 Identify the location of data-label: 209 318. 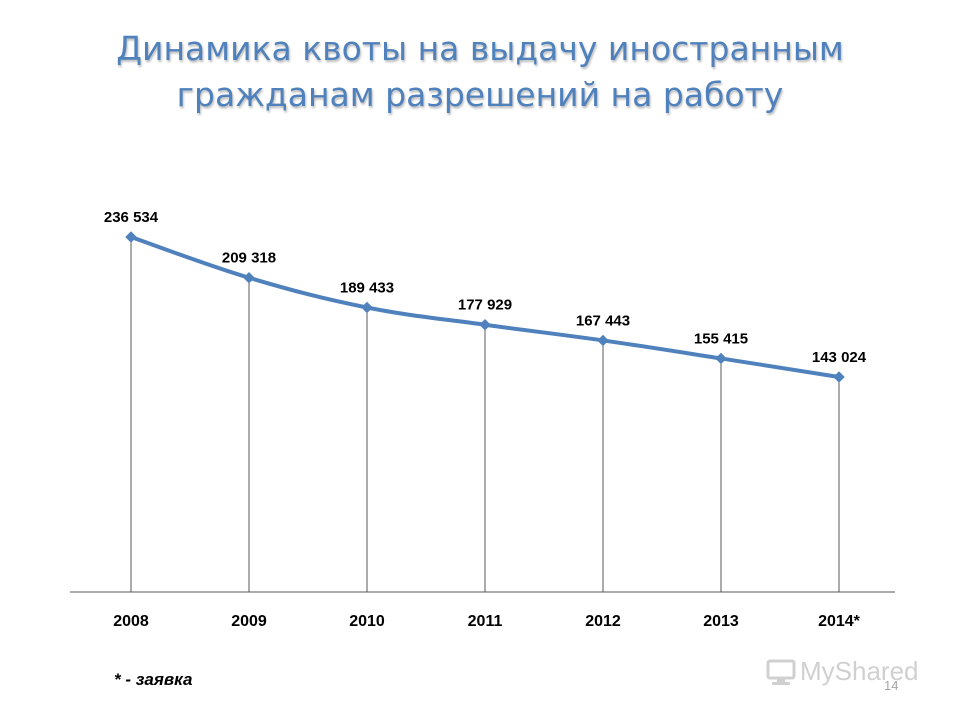
(249, 258).